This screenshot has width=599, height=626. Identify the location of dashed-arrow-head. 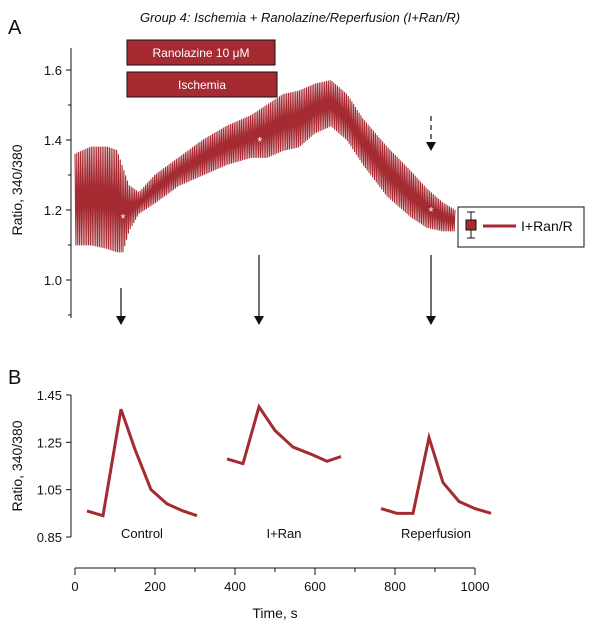
(431, 146).